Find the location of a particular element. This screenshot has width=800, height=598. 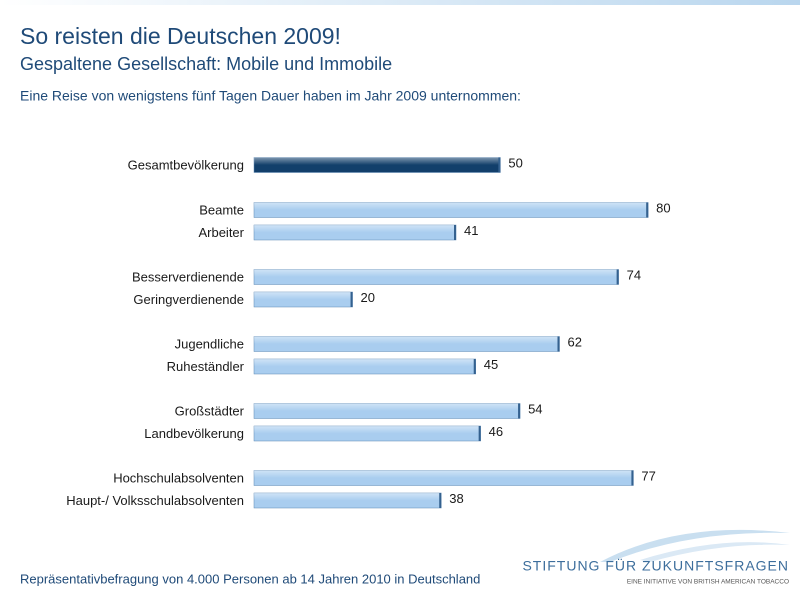

value-label: 50 is located at coordinates (515, 162).